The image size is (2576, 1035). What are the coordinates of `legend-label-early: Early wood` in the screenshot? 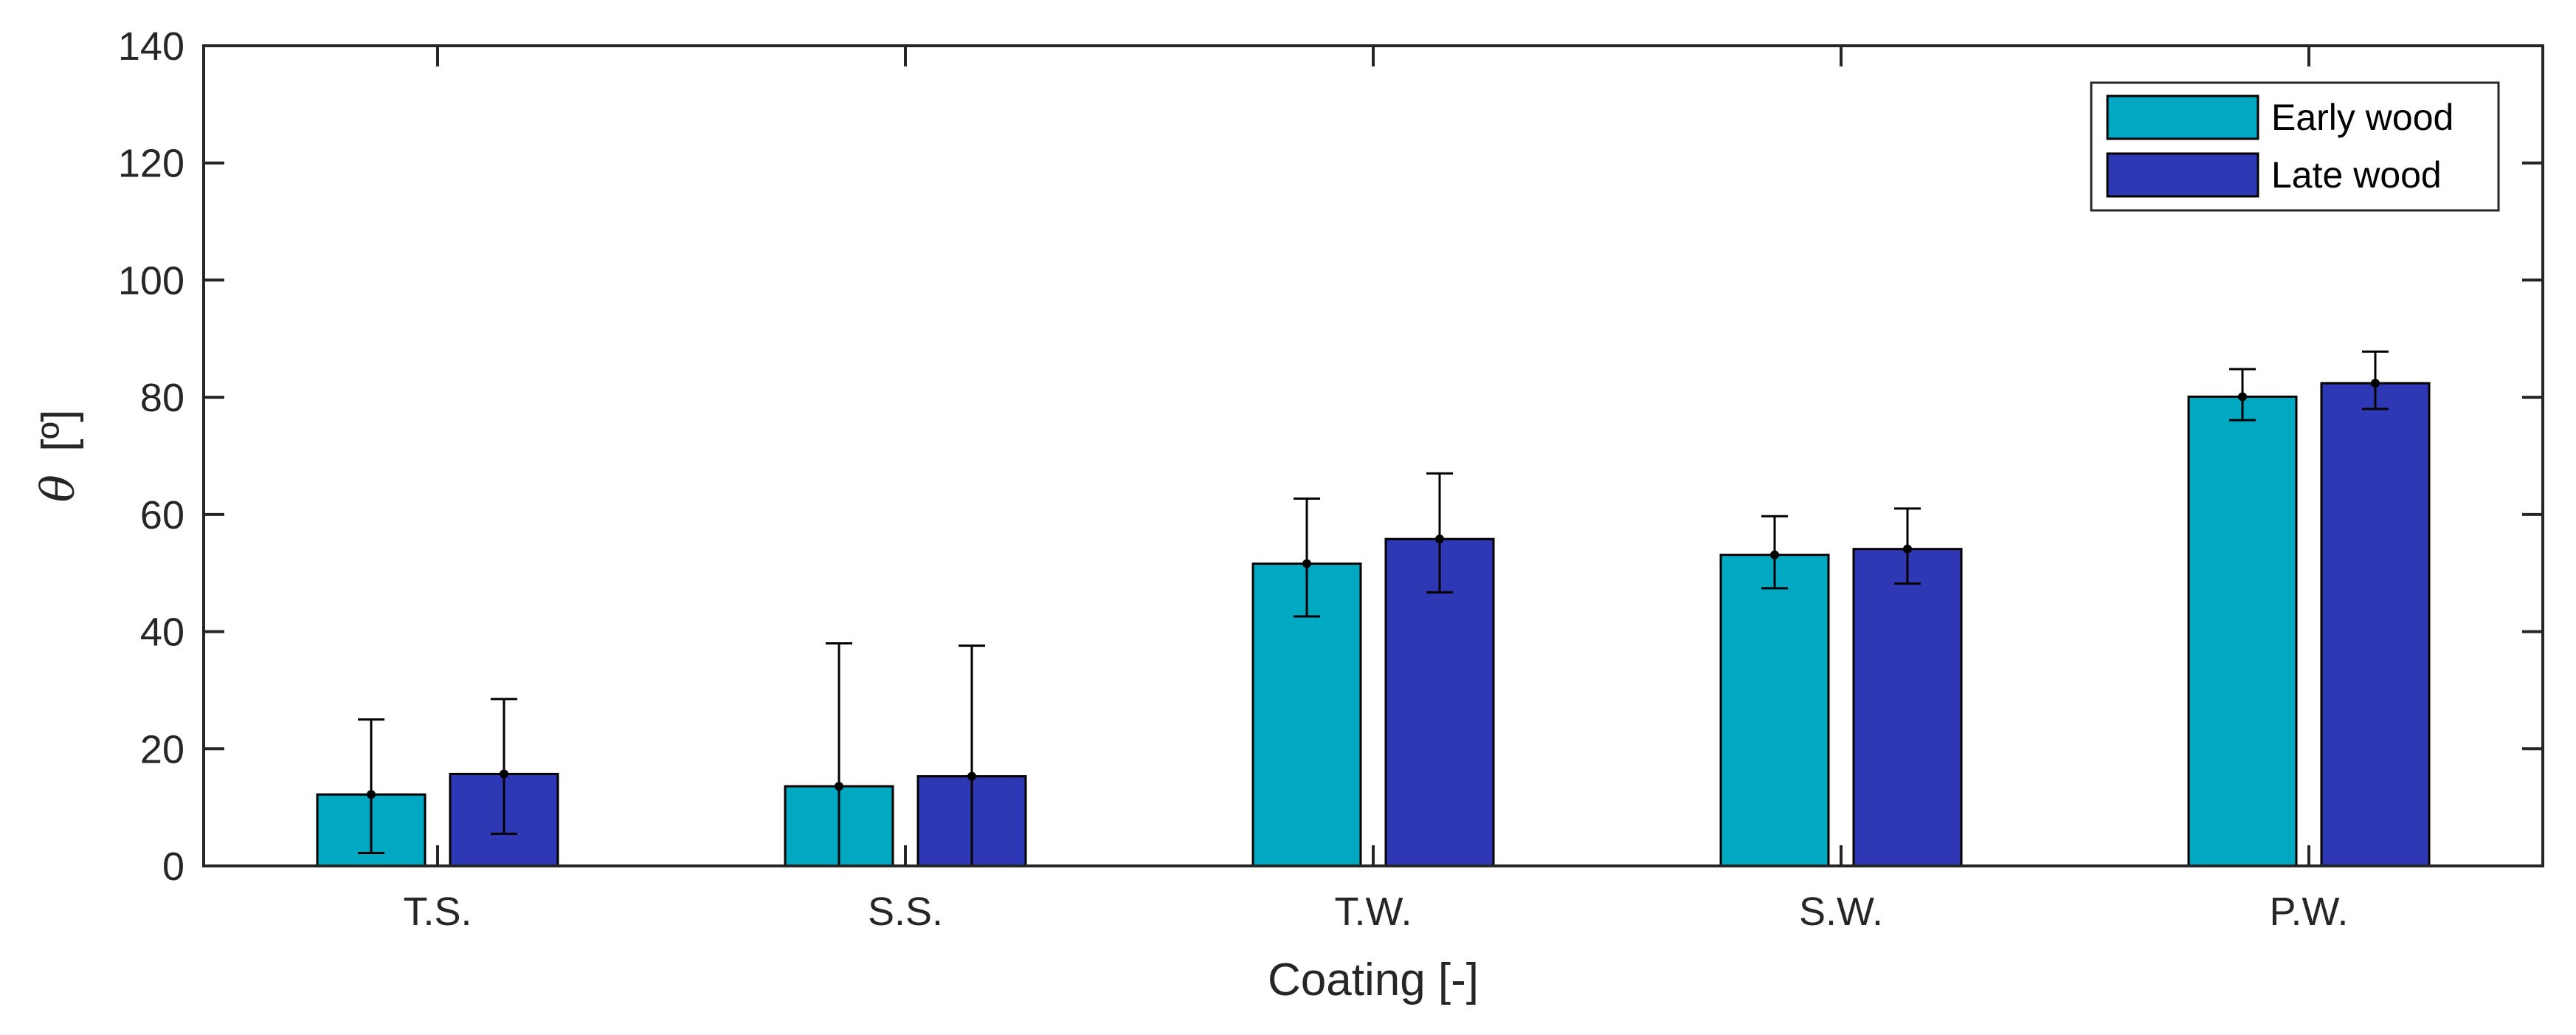 It's located at (2362, 118).